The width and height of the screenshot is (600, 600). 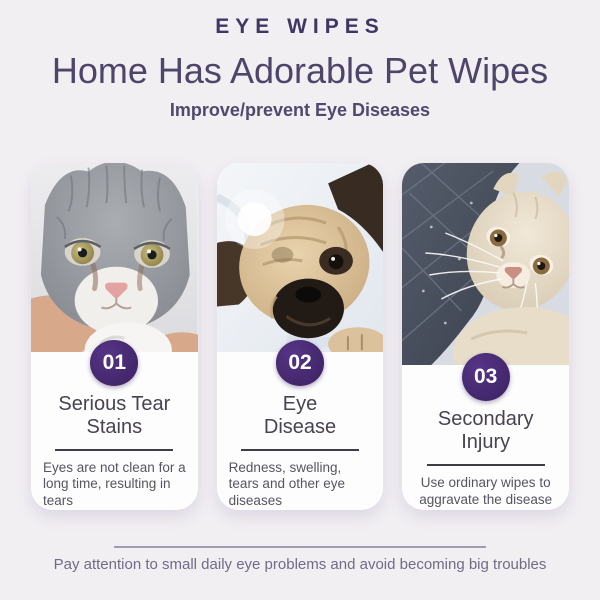 I want to click on eyebrow-title: EYE WIPES, so click(x=300, y=26).